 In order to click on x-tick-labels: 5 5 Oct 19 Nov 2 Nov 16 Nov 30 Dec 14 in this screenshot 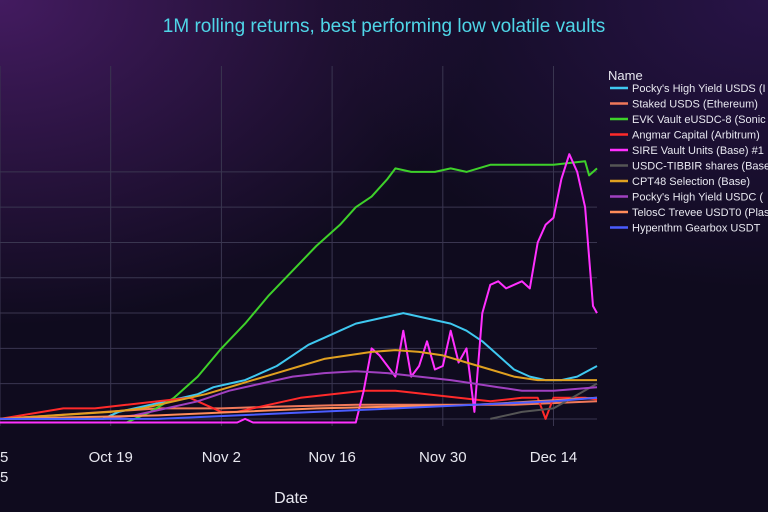, I will do `click(288, 467)`.